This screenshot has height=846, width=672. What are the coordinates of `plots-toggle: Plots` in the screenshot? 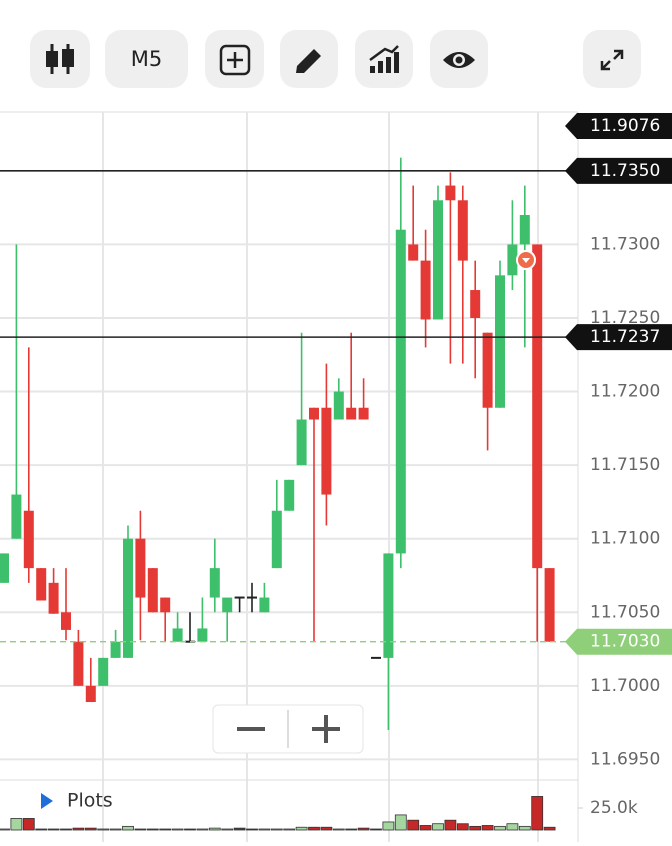 It's located at (77, 801).